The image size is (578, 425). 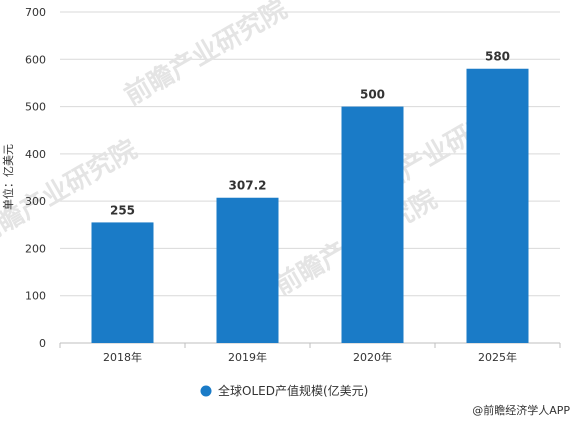 I want to click on legend: 全球OLED产值规模(亿美元), so click(x=284, y=390).